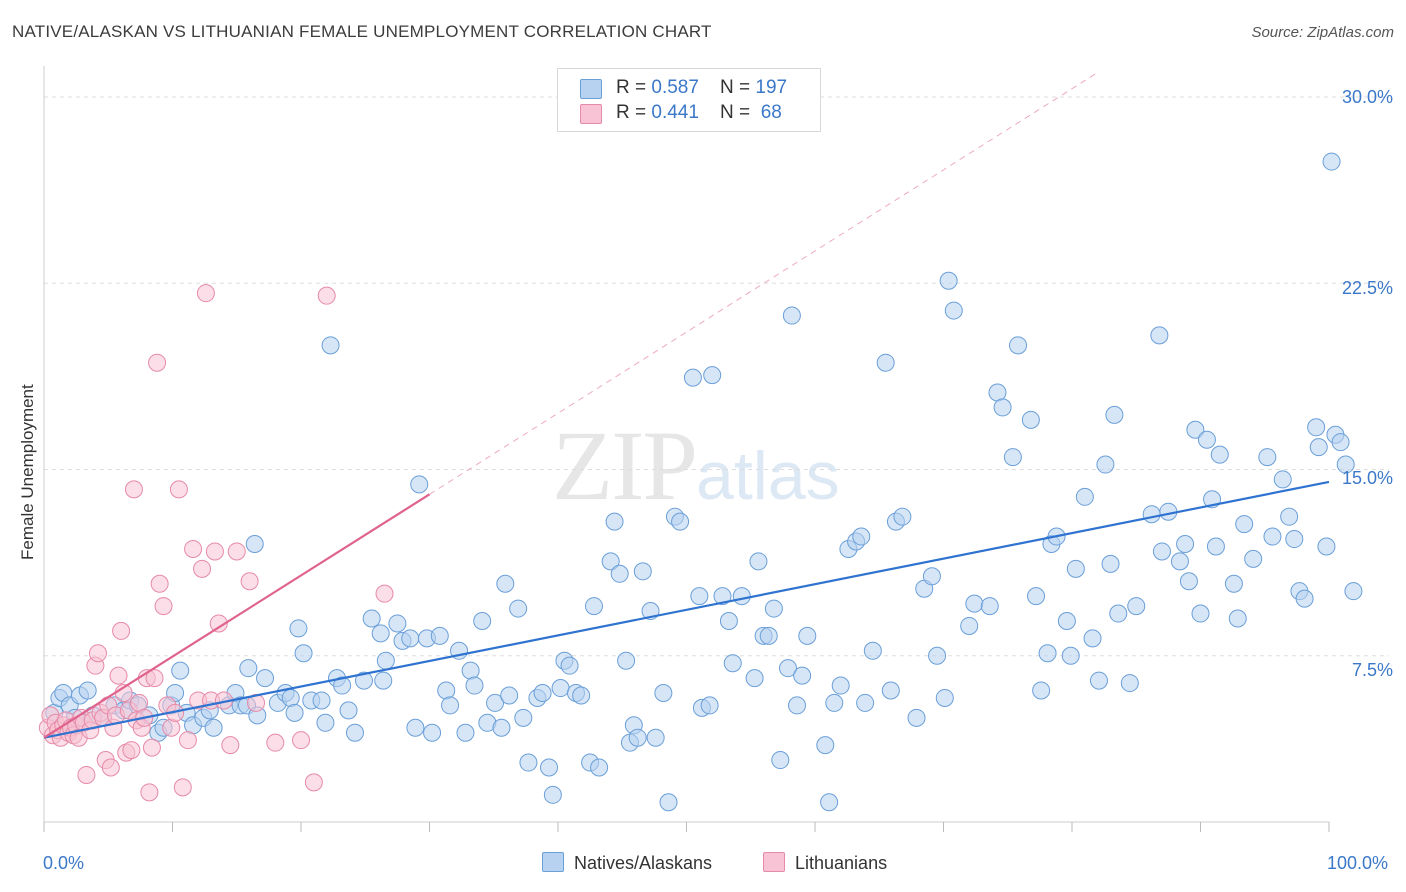 The width and height of the screenshot is (1406, 892). I want to click on bottom-legend-natives: Natives/Alaskans, so click(627, 863).